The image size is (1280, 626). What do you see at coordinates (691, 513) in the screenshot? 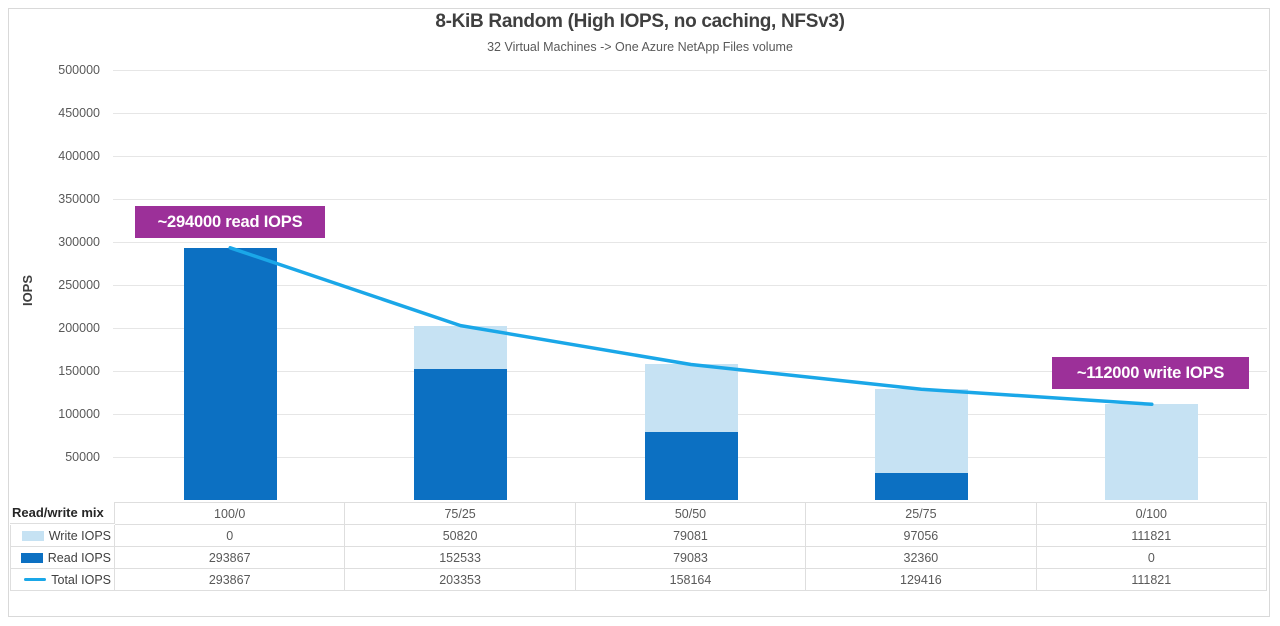
I see `category-cell: 50/50` at bounding box center [691, 513].